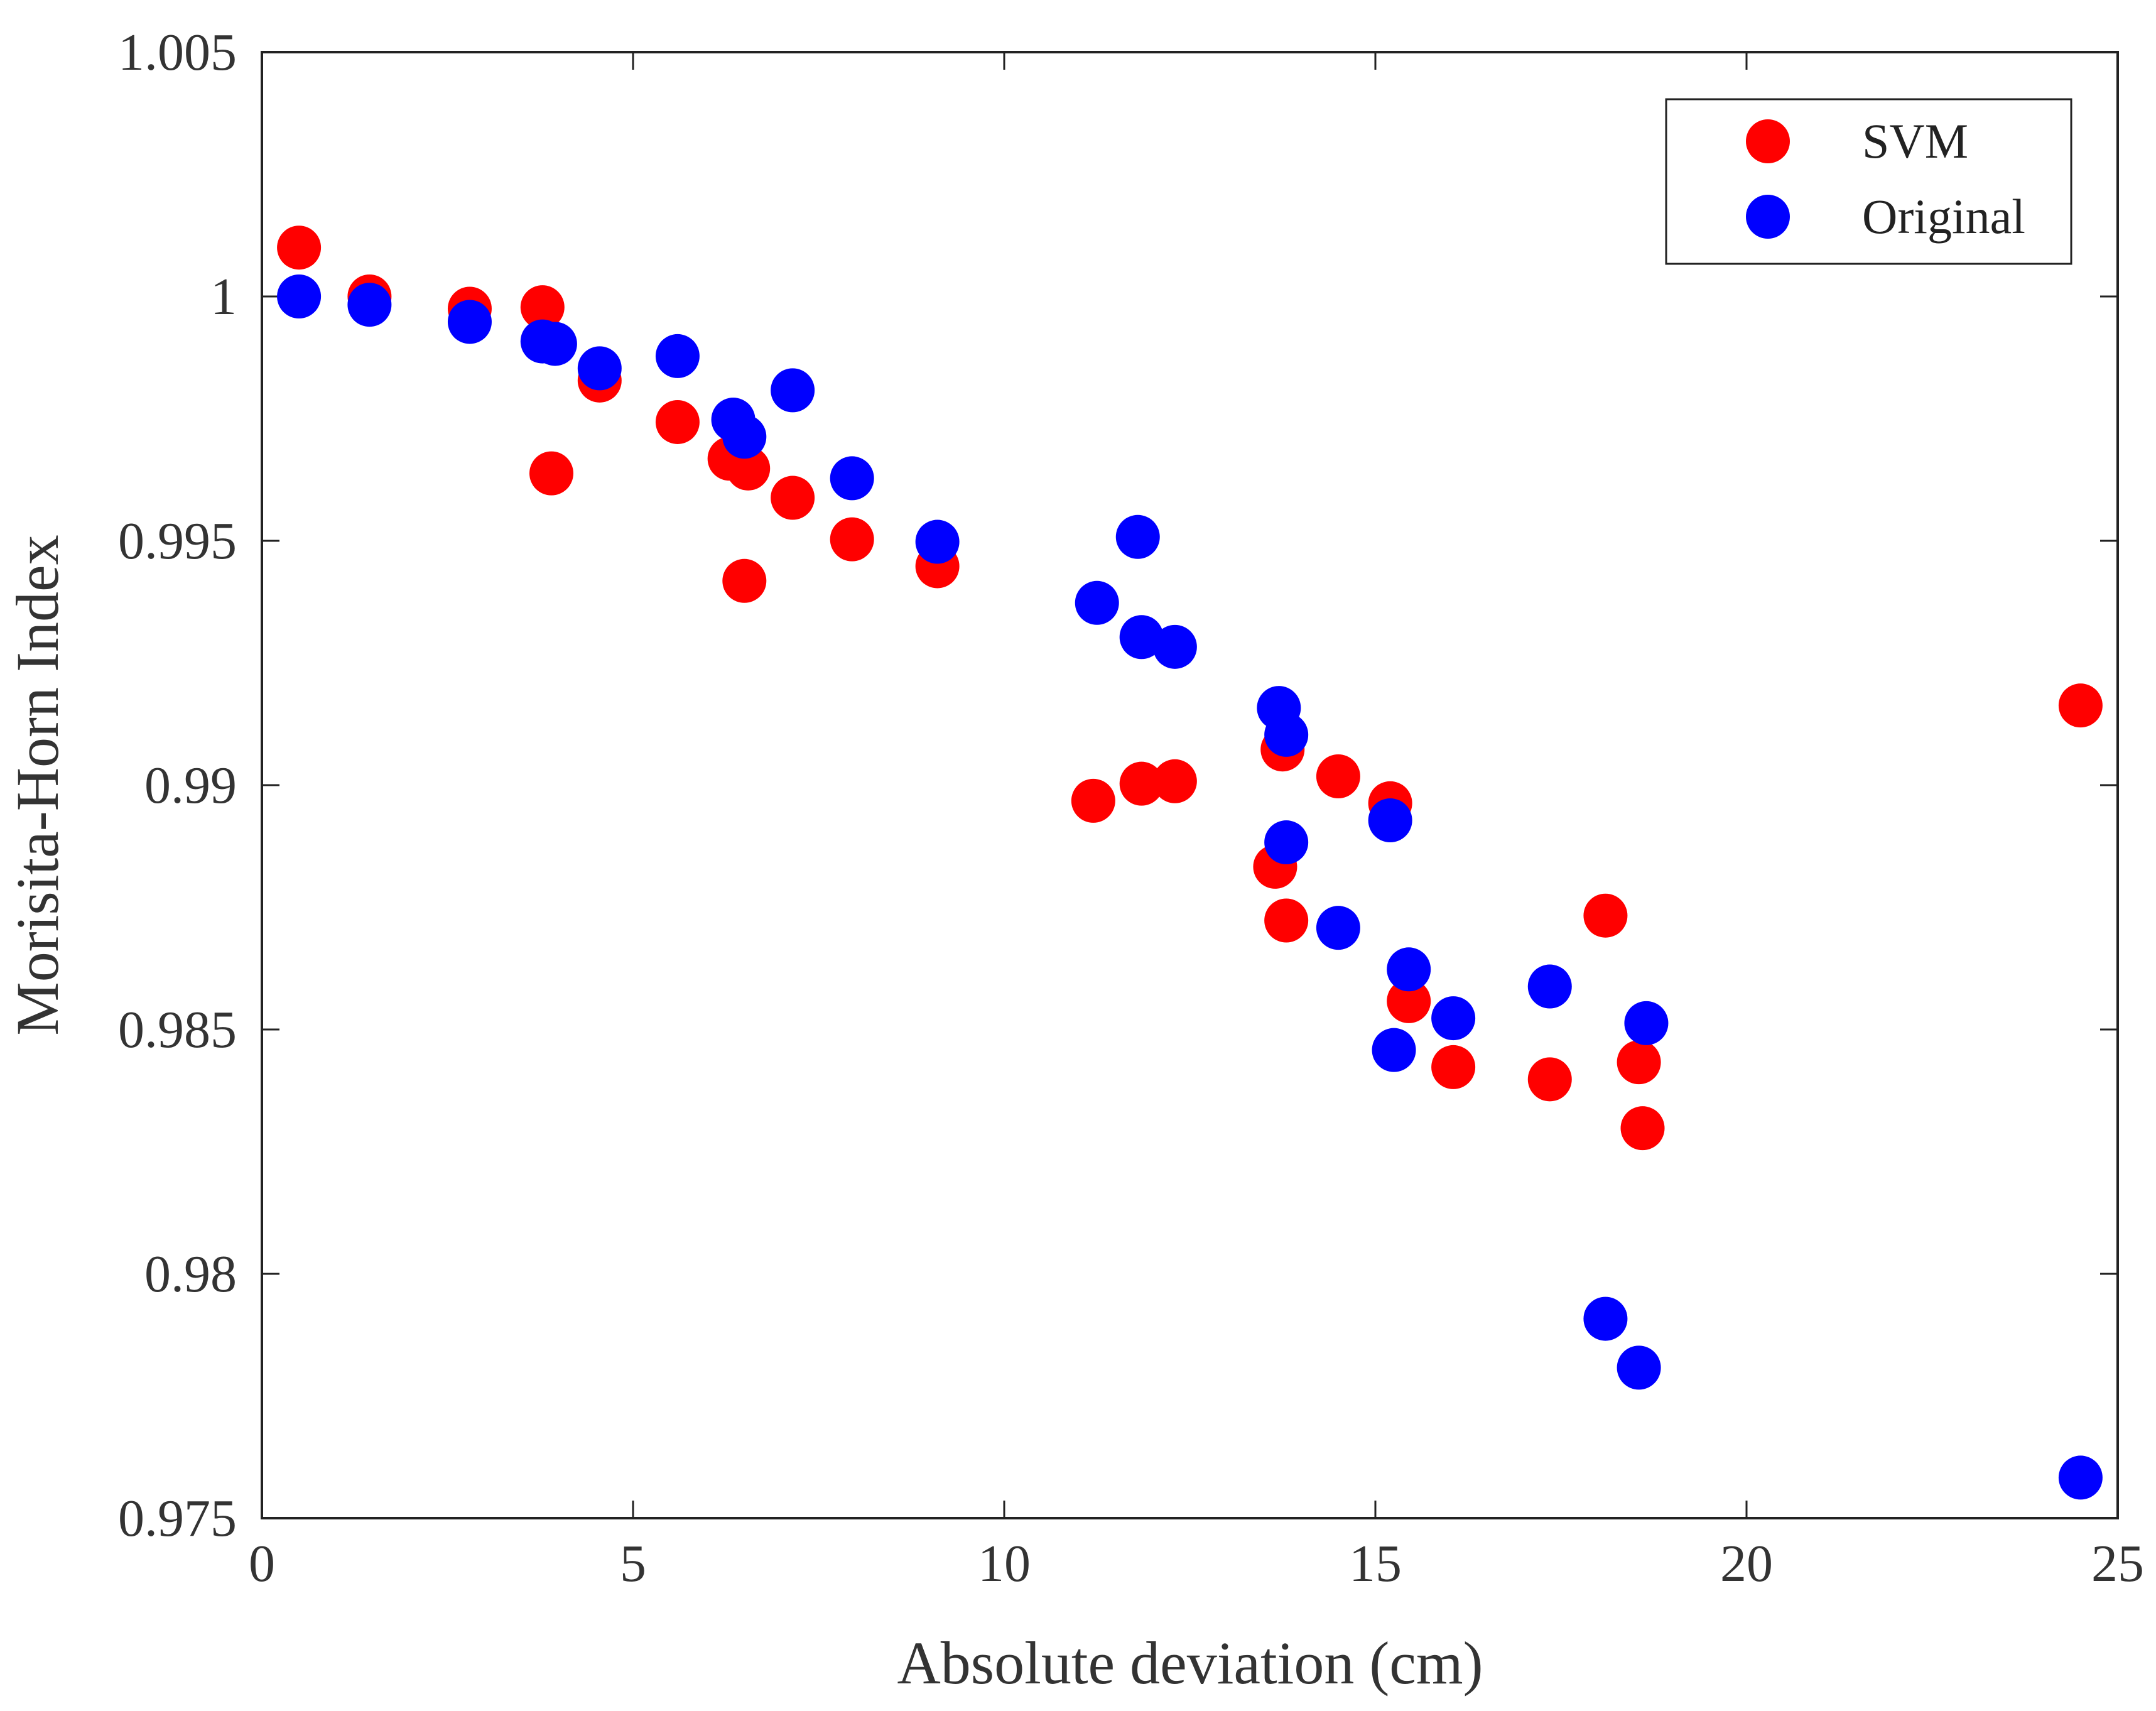 The height and width of the screenshot is (1711, 2156). I want to click on legend-marker-svm, so click(1768, 141).